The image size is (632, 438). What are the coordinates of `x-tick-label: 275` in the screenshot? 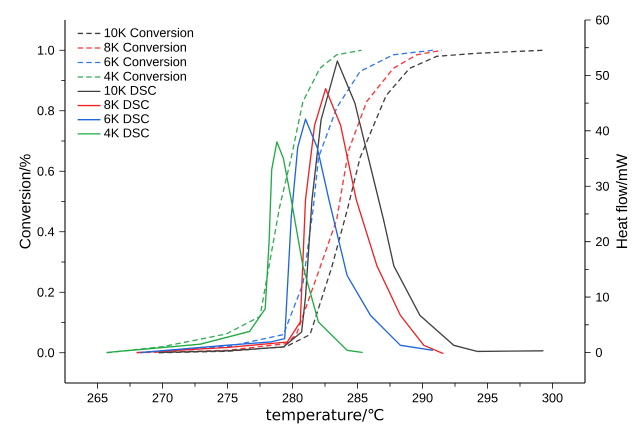 It's located at (228, 397).